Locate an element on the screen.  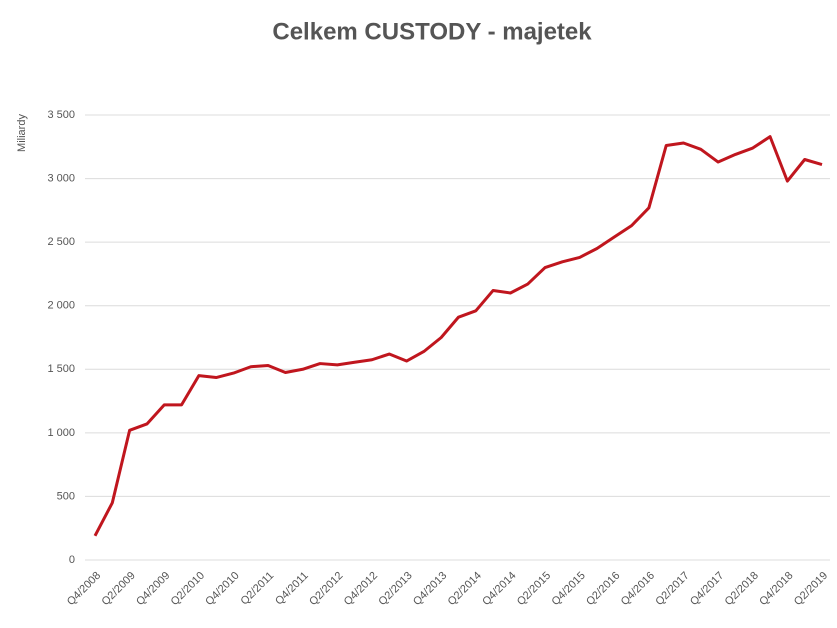
x-tick-label: Q4/2014 is located at coordinates (499, 589).